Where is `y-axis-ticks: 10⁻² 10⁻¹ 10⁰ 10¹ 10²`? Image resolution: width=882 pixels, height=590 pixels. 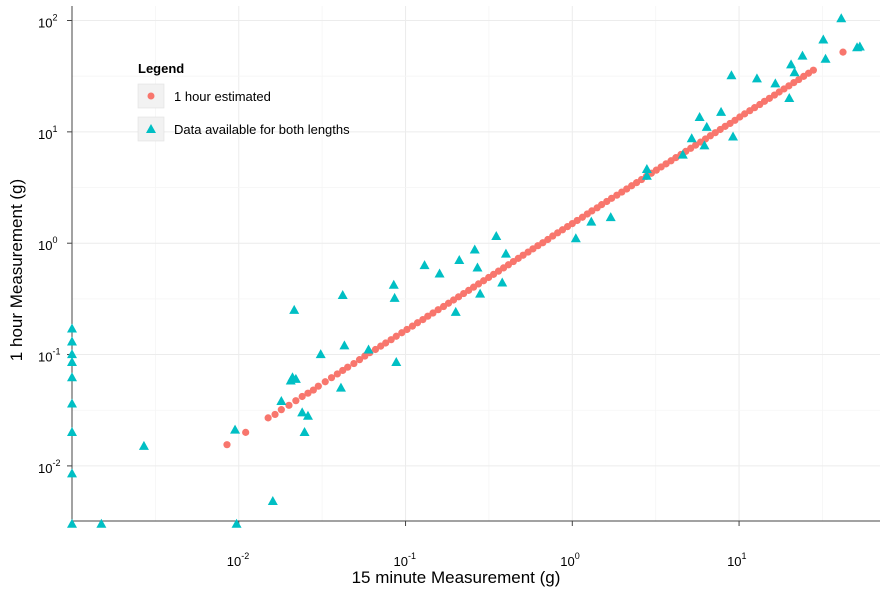
y-axis-ticks: 10⁻² 10⁻¹ 10⁰ 10¹ 10² is located at coordinates (55, 244).